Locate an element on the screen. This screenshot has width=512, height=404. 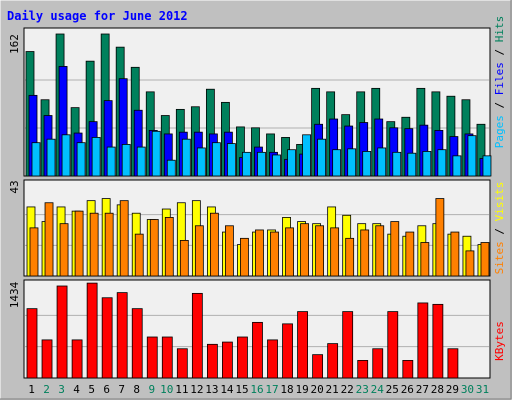
x-tick-label: 4 is located at coordinates (76, 389).